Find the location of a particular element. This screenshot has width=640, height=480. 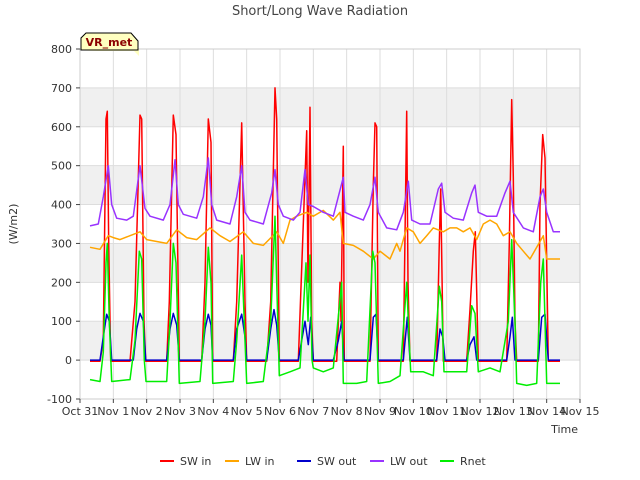

y-axis-label: (W/m2) is located at coordinates (13, 224).